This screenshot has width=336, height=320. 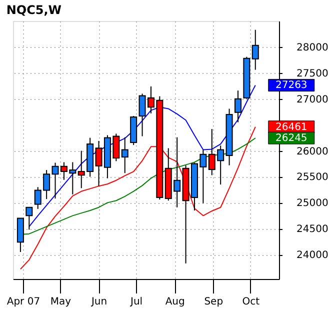 What do you see at coordinates (312, 230) in the screenshot?
I see `y-tick-label: 24500` at bounding box center [312, 230].